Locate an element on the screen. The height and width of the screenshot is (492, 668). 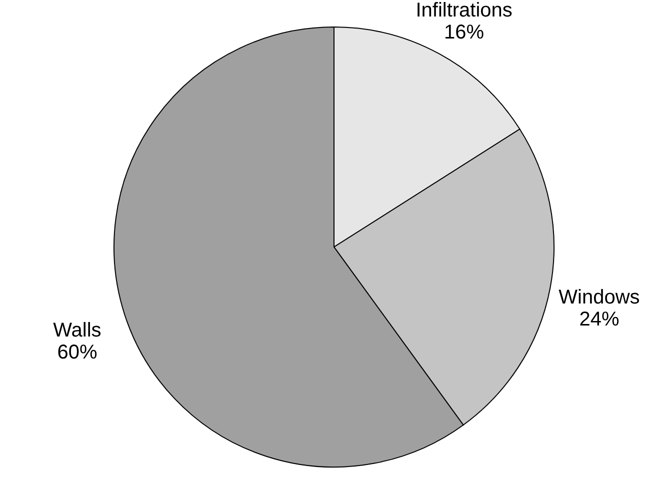
slice-label: Walls is located at coordinates (77, 330).